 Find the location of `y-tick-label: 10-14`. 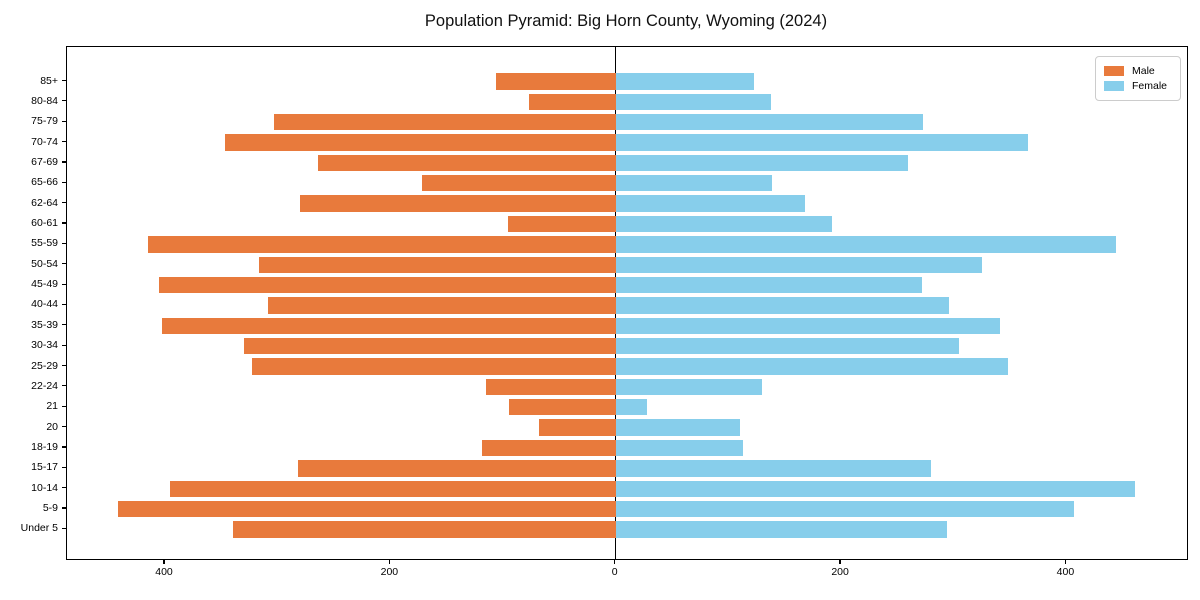

y-tick-label: 10-14 is located at coordinates (44, 487).